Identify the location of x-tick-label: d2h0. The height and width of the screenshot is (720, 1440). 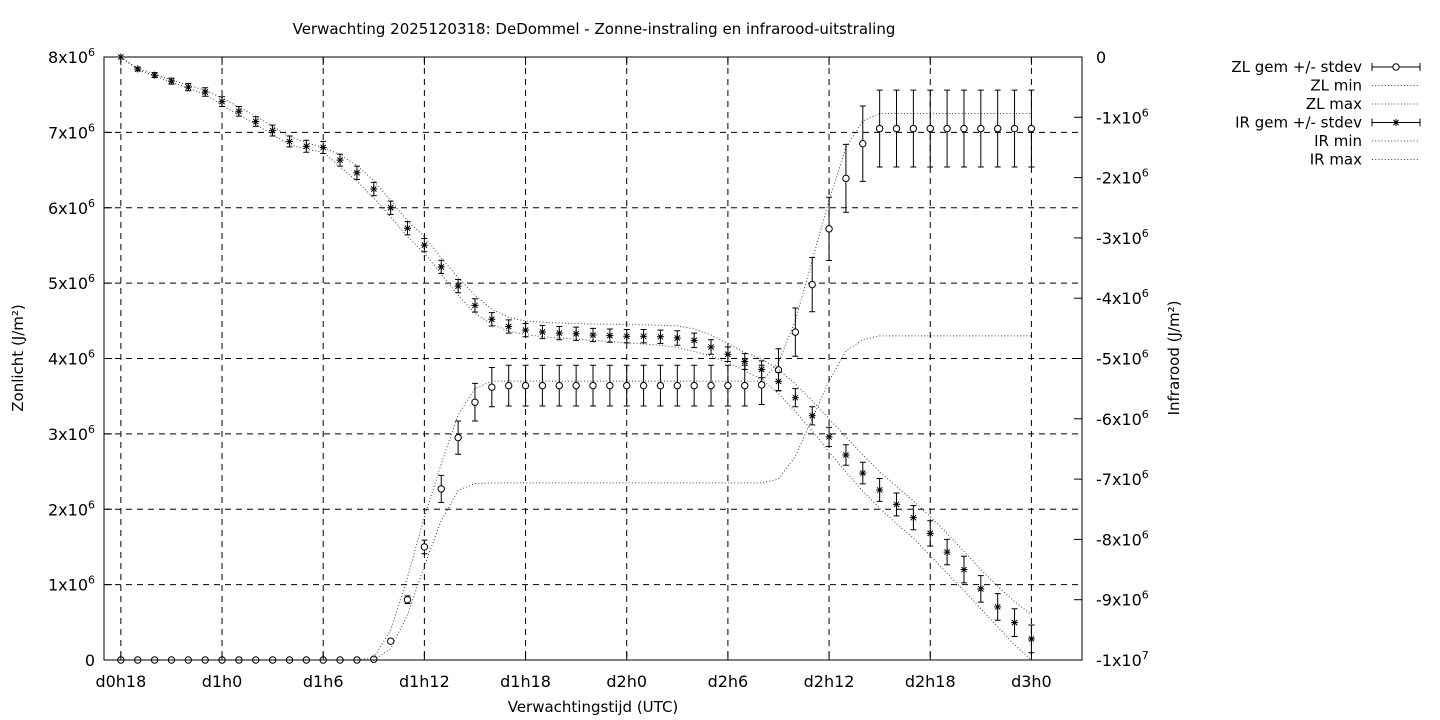
(626, 681).